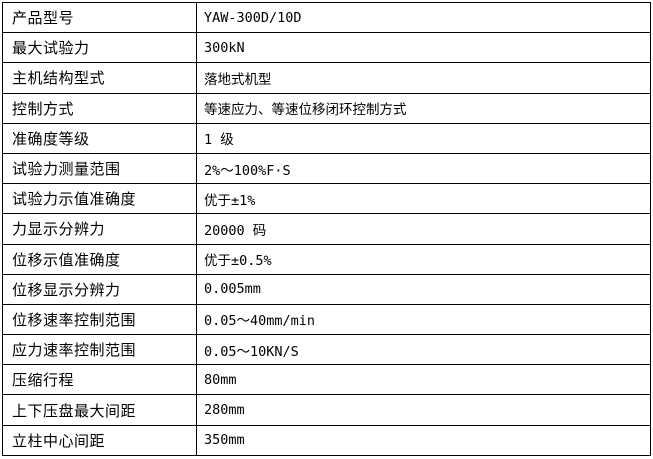 Image resolution: width=653 pixels, height=459 pixels. I want to click on table-row: 应力速率控制范围 0.05～10KN/S, so click(326, 350).